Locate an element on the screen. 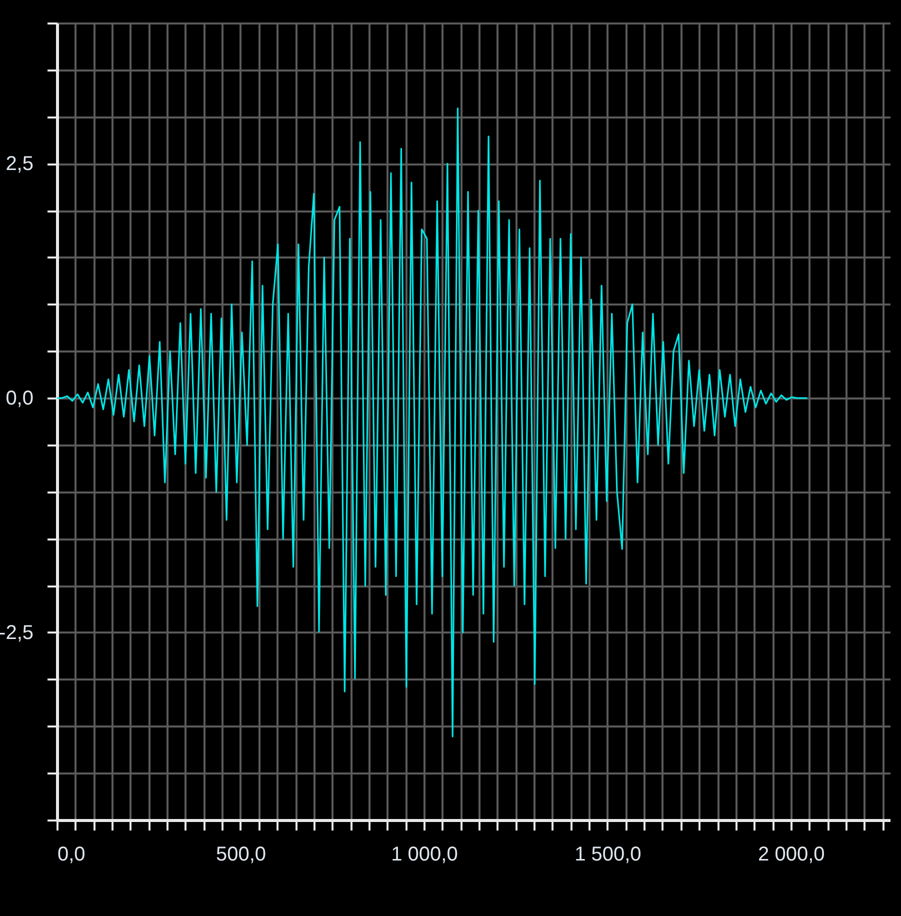  x-tick-label: 2 000,0 is located at coordinates (791, 855).